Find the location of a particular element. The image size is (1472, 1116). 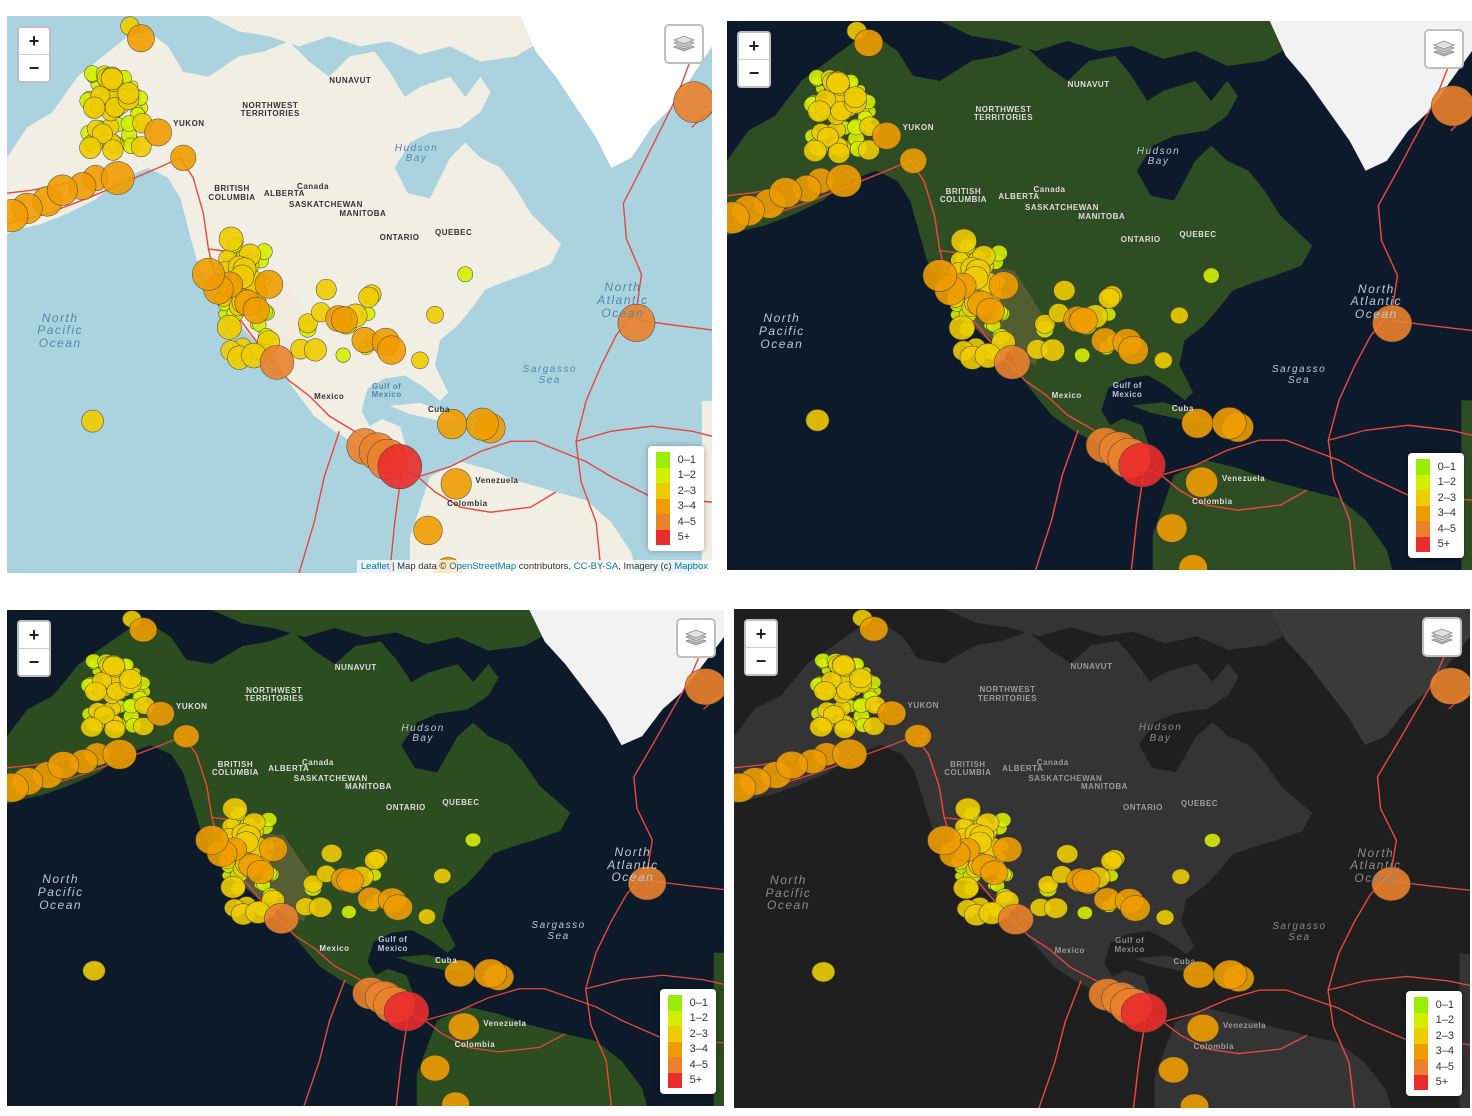

openstreetmap-link: OpenStreetMap is located at coordinates (483, 566).